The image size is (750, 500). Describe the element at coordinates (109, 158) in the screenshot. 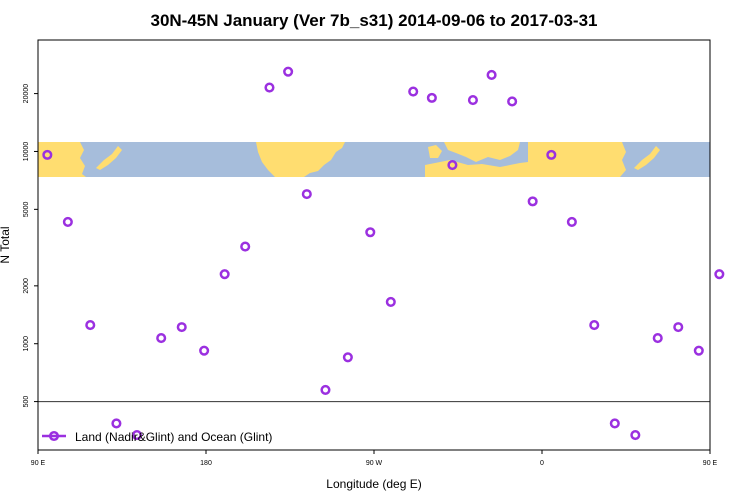

I see `land-japan-left` at that location.